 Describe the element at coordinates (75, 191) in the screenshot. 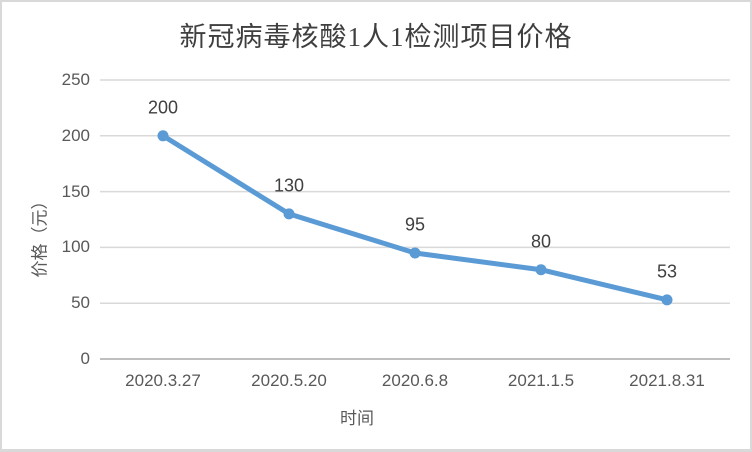

I see `y-tick-label: 150` at that location.